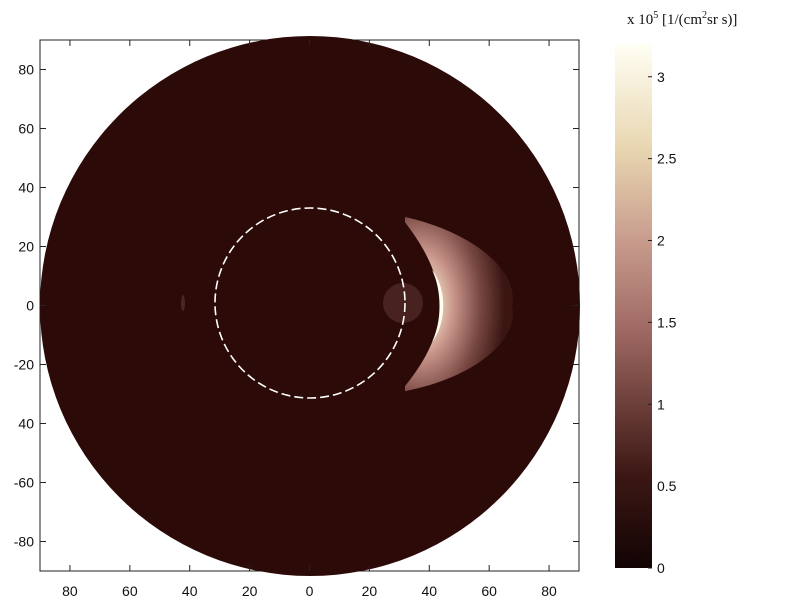  I want to click on colorbar-tick-label: 1, so click(661, 404).